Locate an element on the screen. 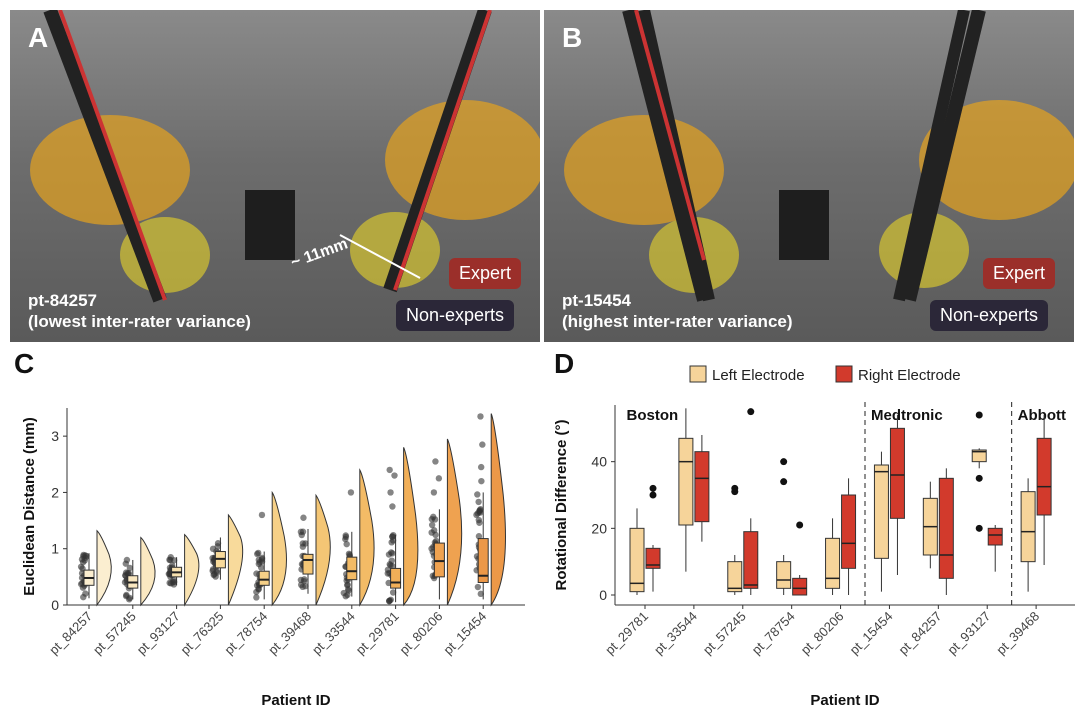 This screenshot has height=717, width=1080. x-tick-label: pt_33544 is located at coordinates (675, 633).